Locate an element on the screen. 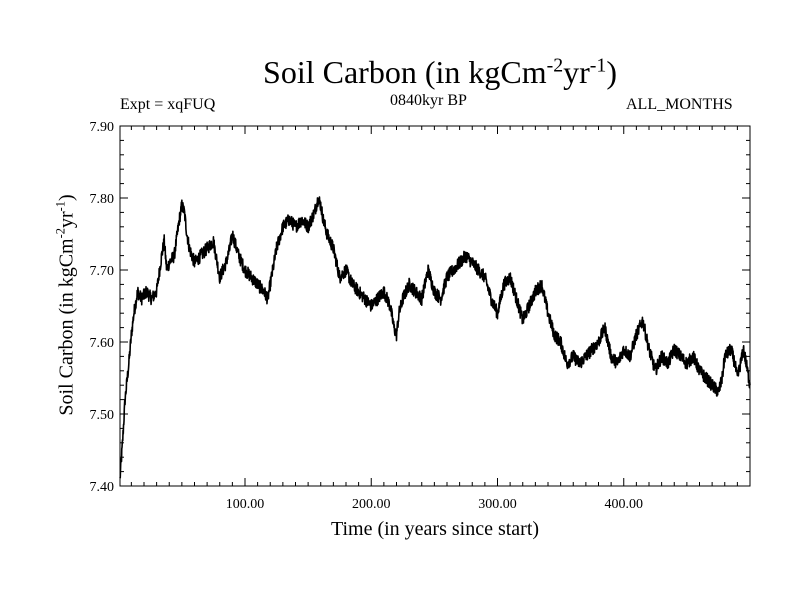 The width and height of the screenshot is (800, 600). x-tick-label: 300.00 is located at coordinates (497, 504).